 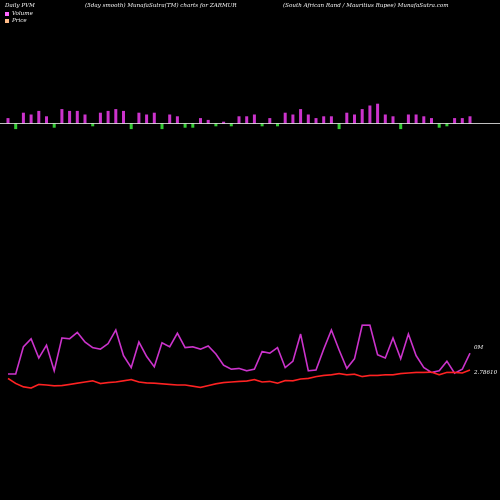 I want to click on volume-axis-label: 0M, so click(x=479, y=348).